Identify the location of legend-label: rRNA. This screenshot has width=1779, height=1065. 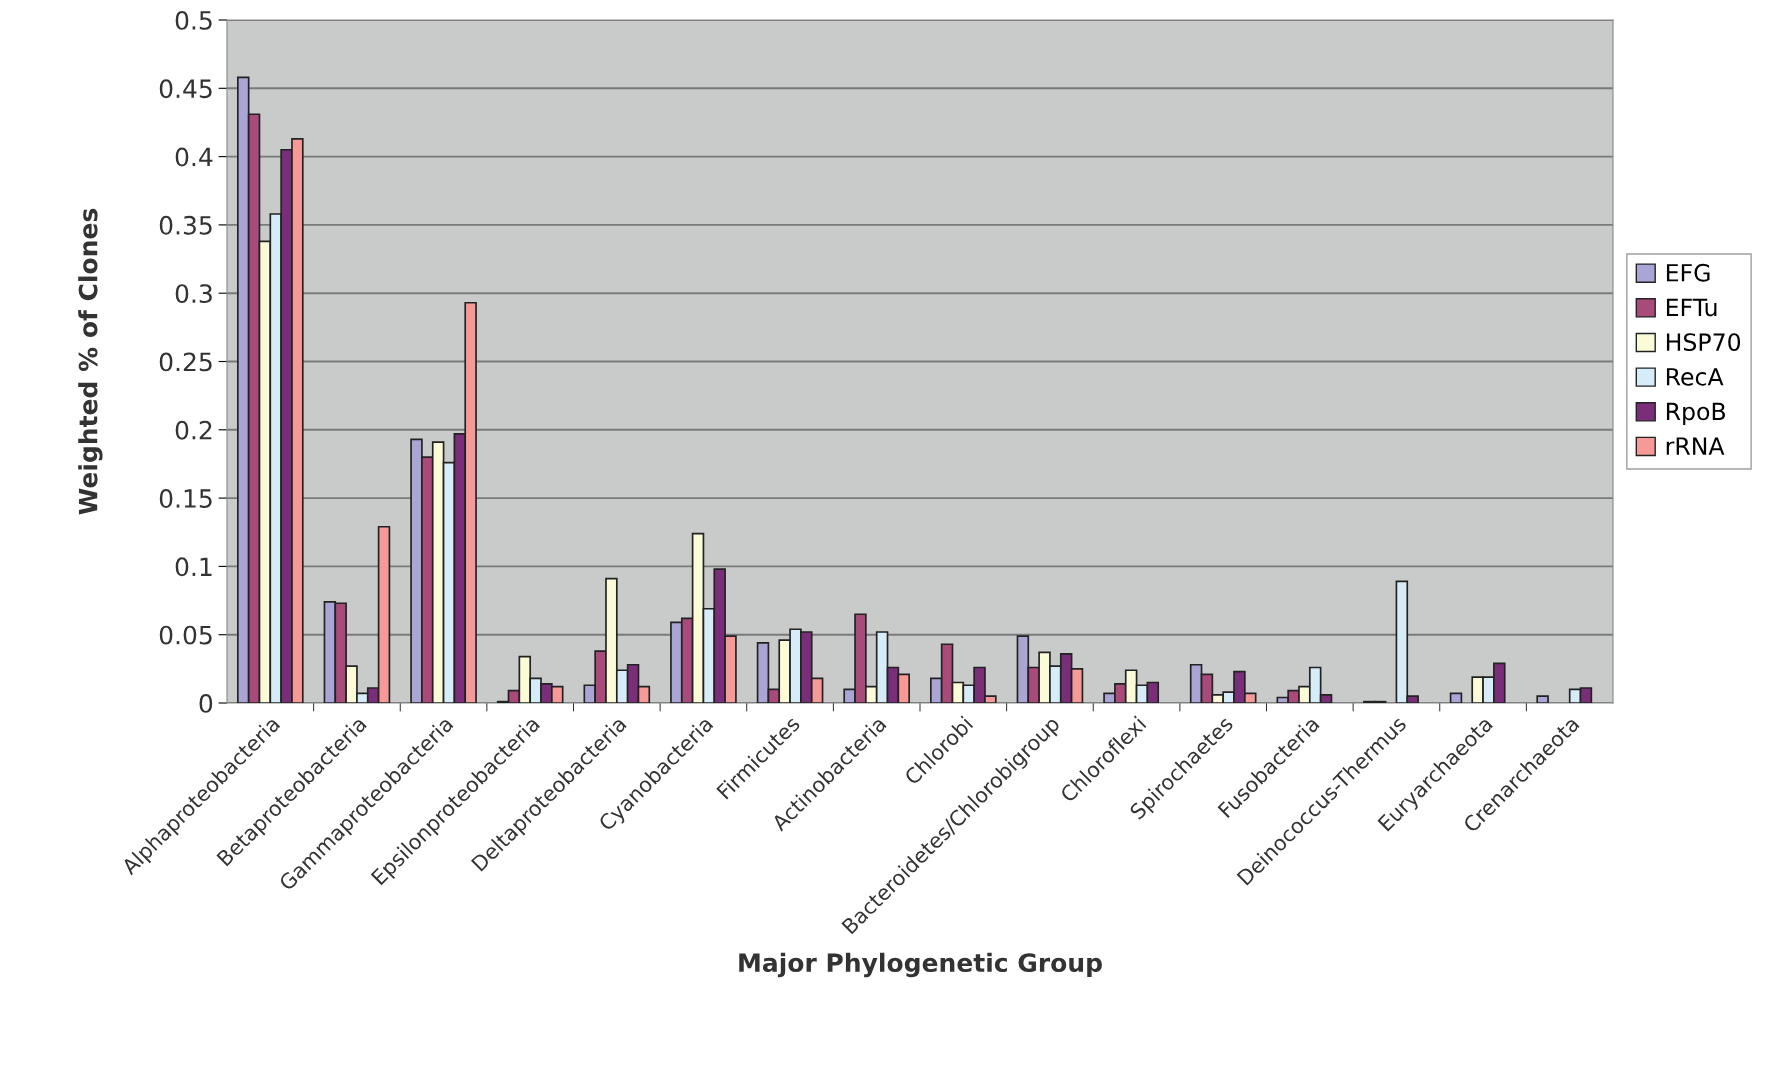
(1695, 446).